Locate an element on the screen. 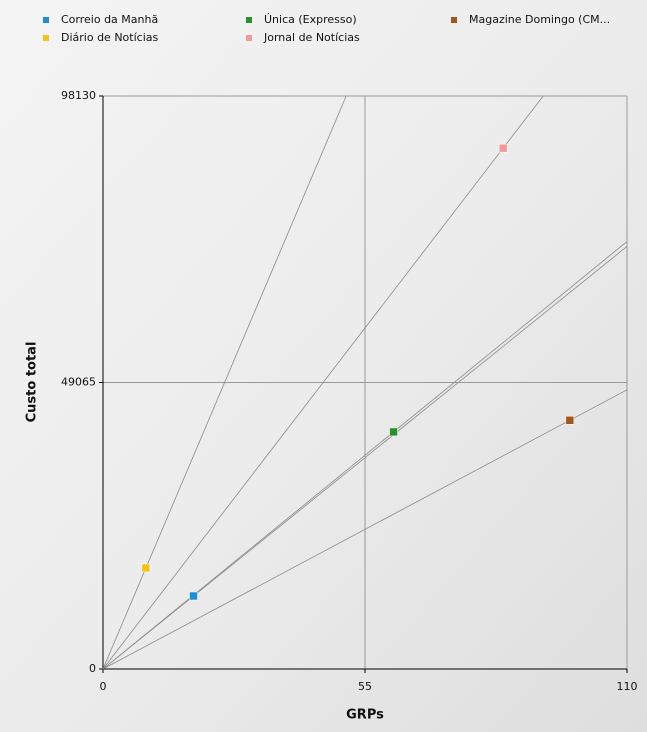 The image size is (647, 732). y-tick-label: 98130 is located at coordinates (78, 95).